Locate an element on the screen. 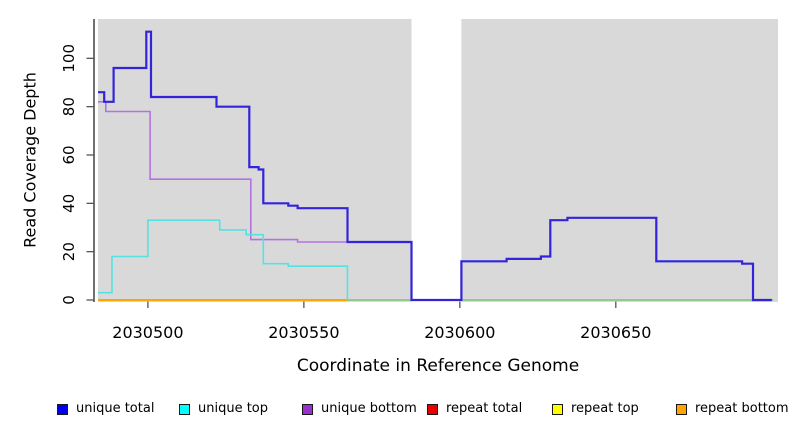 The height and width of the screenshot is (432, 792). legend-item-unique-total: unique total is located at coordinates (105, 409).